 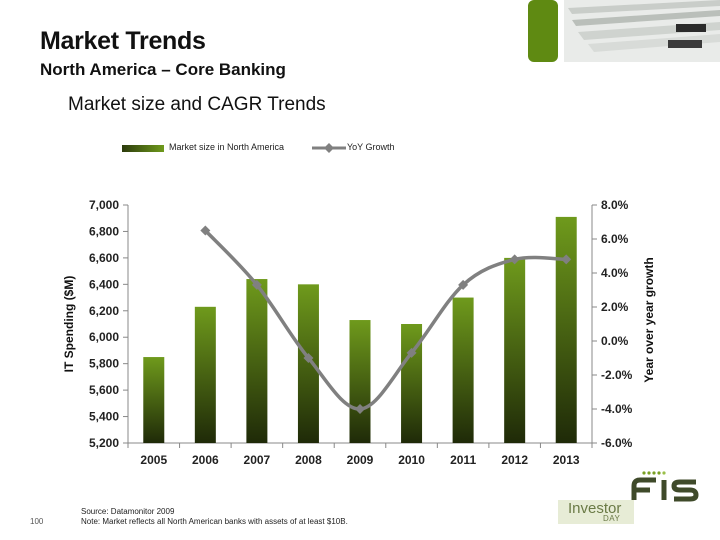 What do you see at coordinates (104, 284) in the screenshot?
I see `y-tick-label: 6,400` at bounding box center [104, 284].